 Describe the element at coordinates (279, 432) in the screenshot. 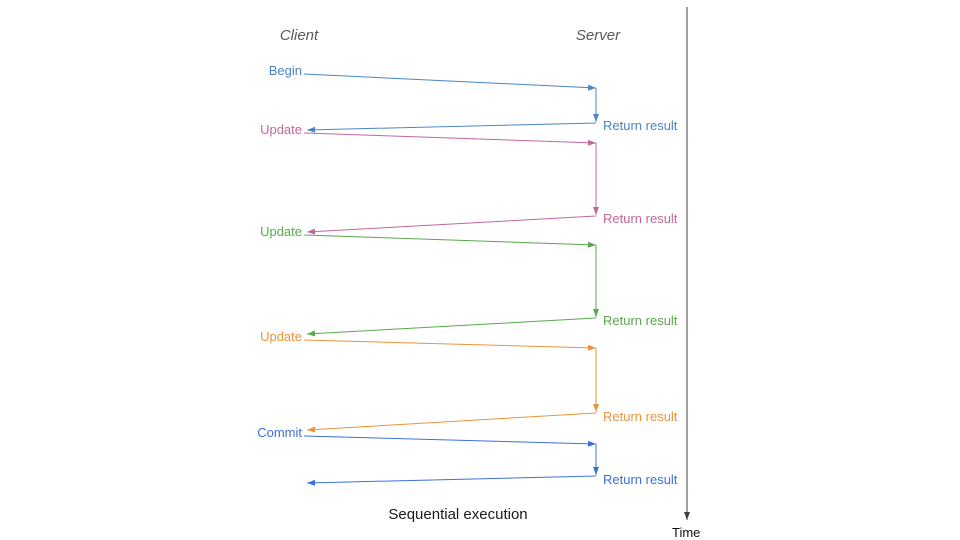

I see `request-label: Commit` at that location.